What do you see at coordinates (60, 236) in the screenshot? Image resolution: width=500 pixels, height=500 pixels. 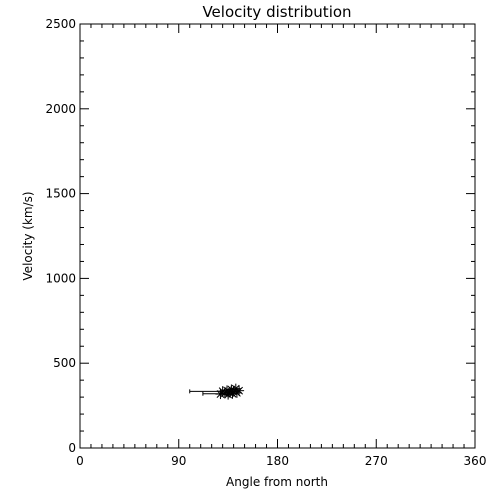 I see `y-tick-labels: 0 500 1000 1500 2000 2500` at bounding box center [60, 236].